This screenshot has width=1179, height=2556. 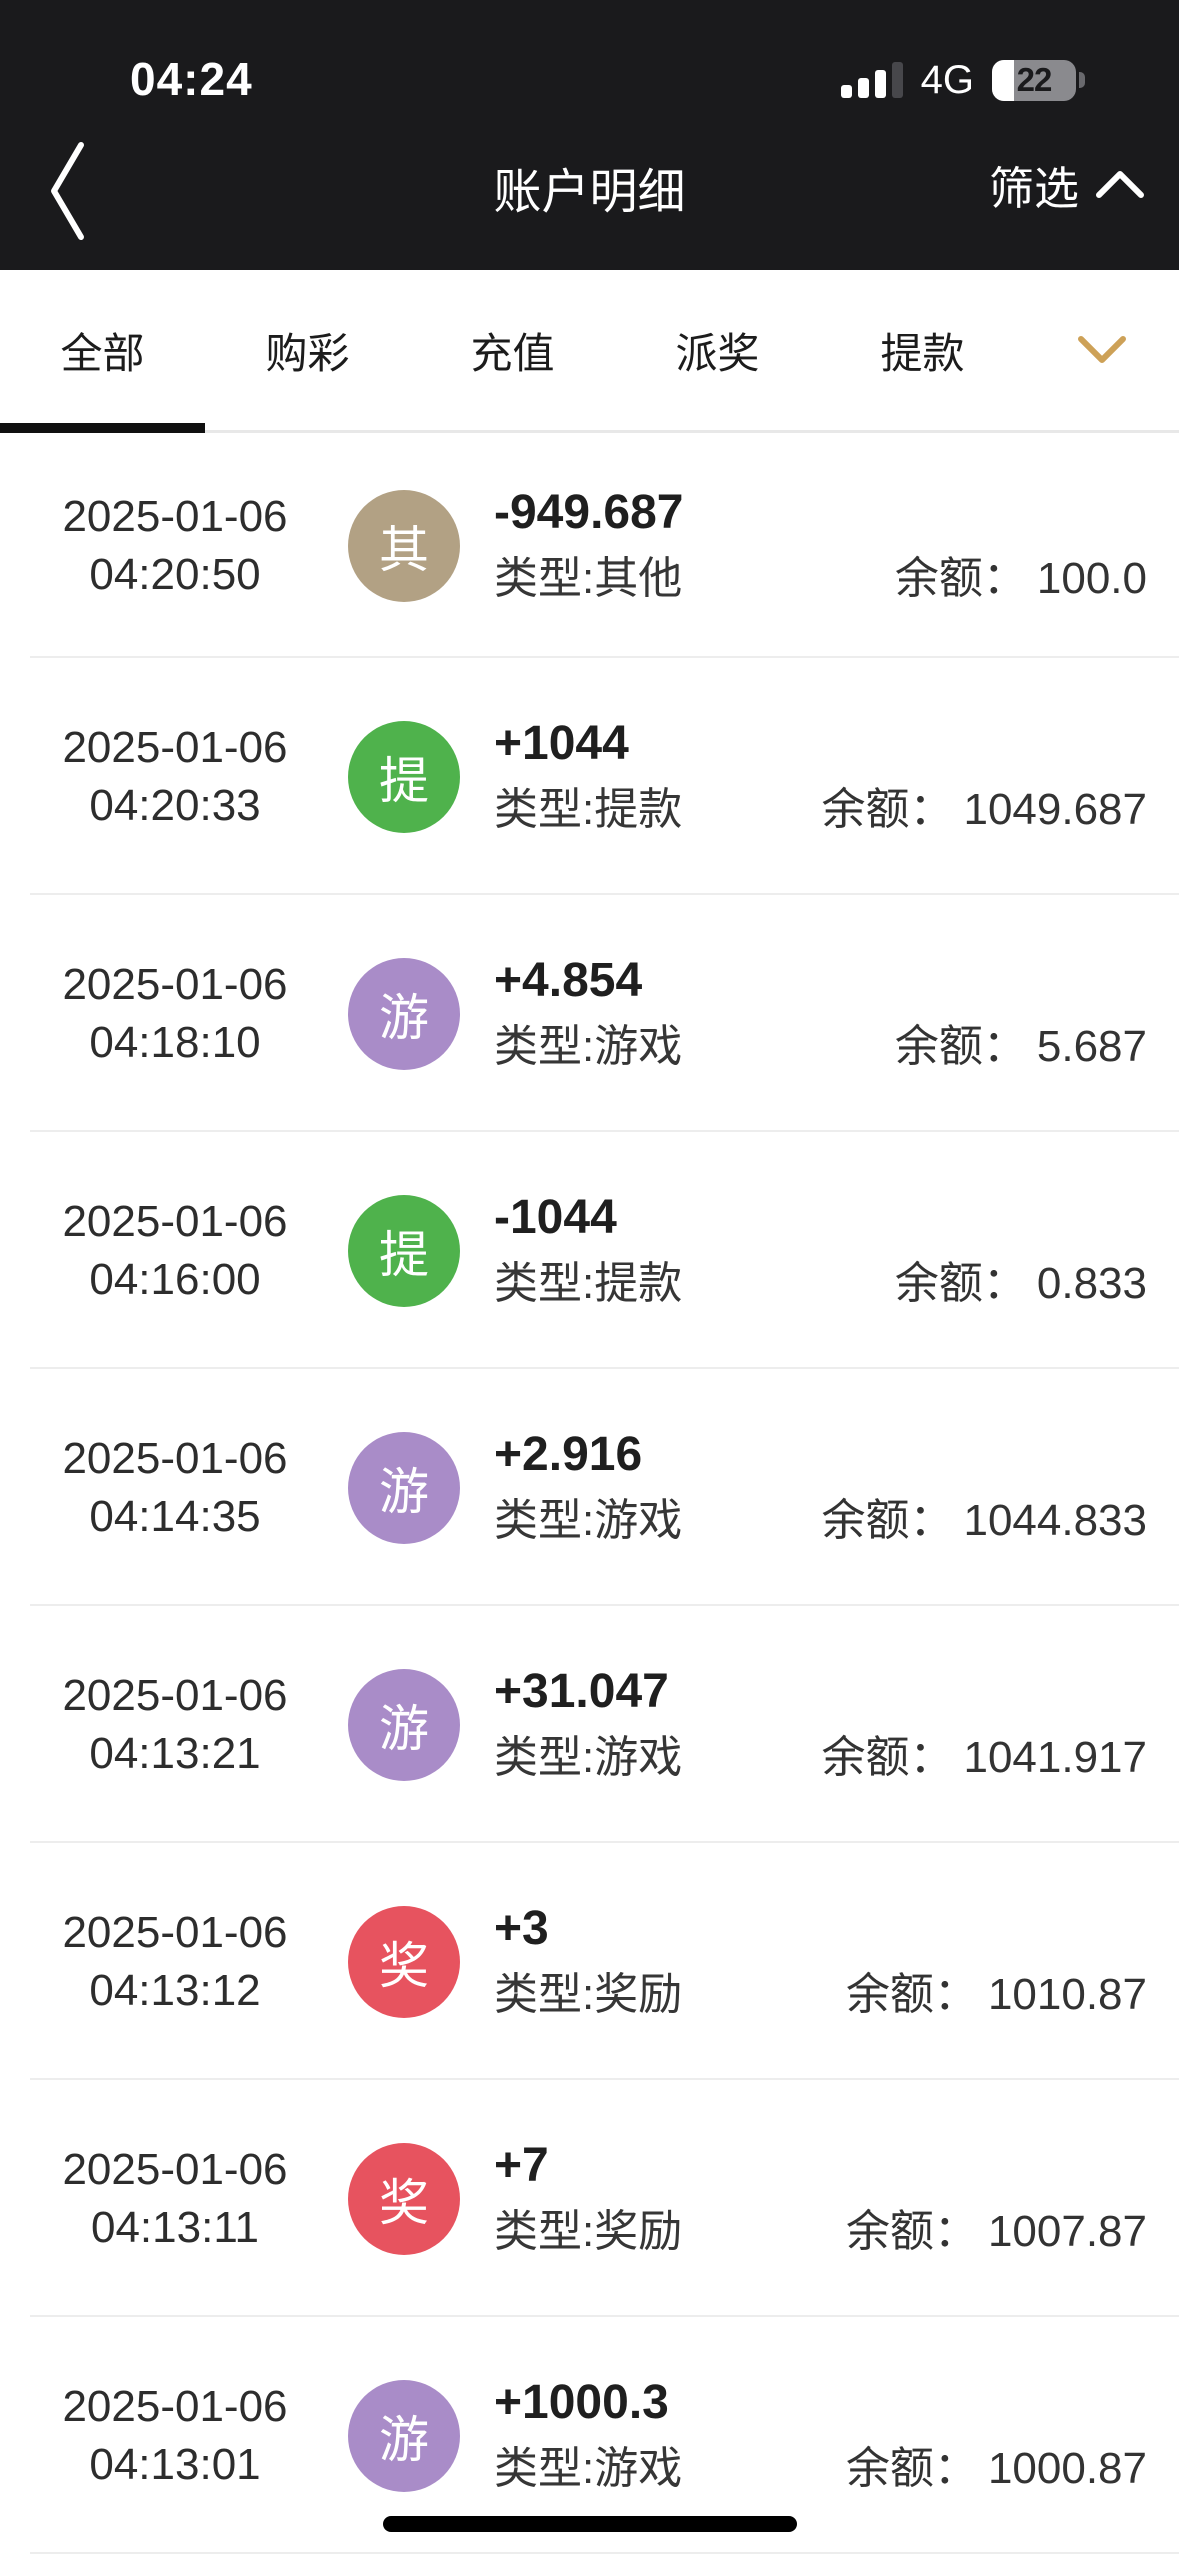 What do you see at coordinates (717, 350) in the screenshot?
I see `tab-item: 派奖` at bounding box center [717, 350].